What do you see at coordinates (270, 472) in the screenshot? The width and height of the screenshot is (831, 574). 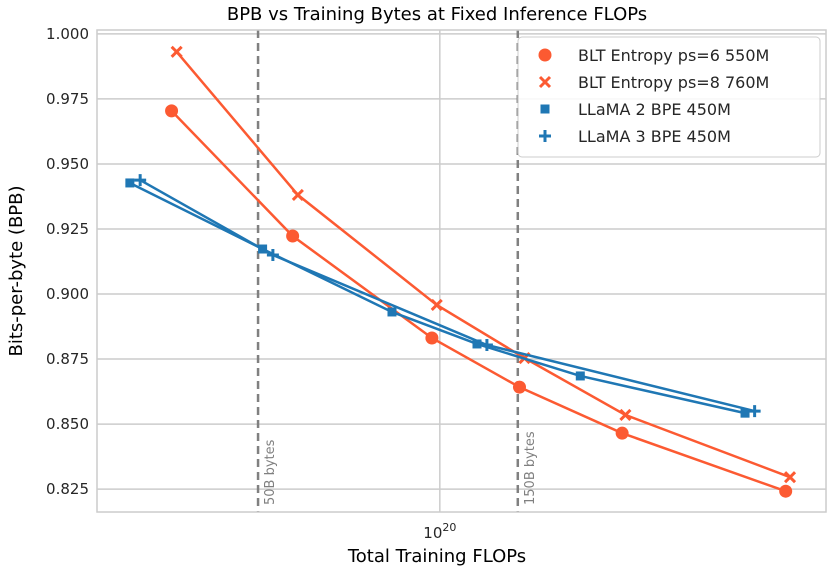 I see `reference-line-label: 50B bytes` at bounding box center [270, 472].